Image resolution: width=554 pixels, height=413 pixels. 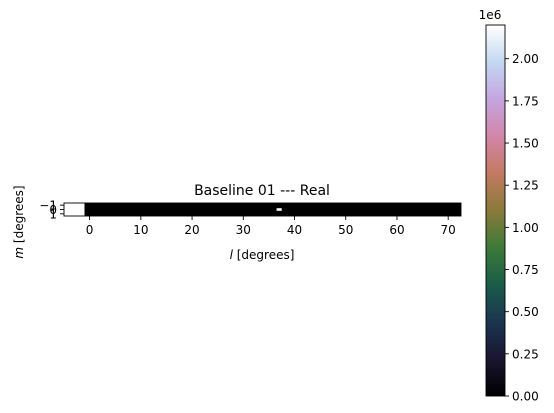 What do you see at coordinates (345, 230) in the screenshot?
I see `x-tick-label: 50` at bounding box center [345, 230].